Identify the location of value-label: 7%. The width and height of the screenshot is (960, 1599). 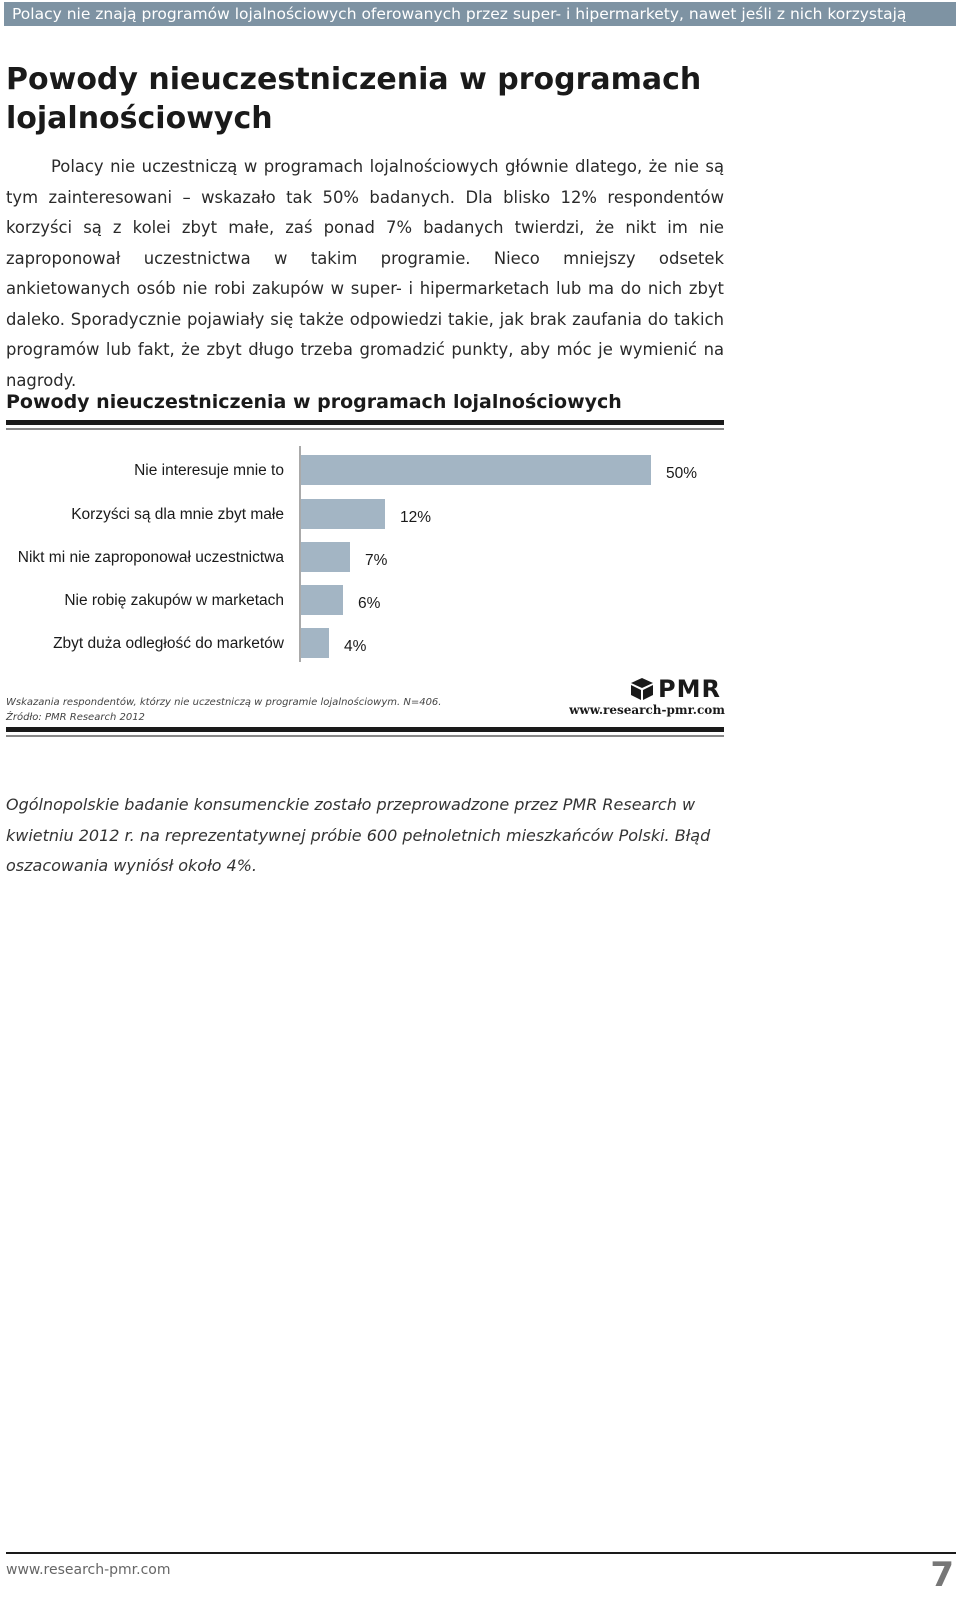
(376, 560).